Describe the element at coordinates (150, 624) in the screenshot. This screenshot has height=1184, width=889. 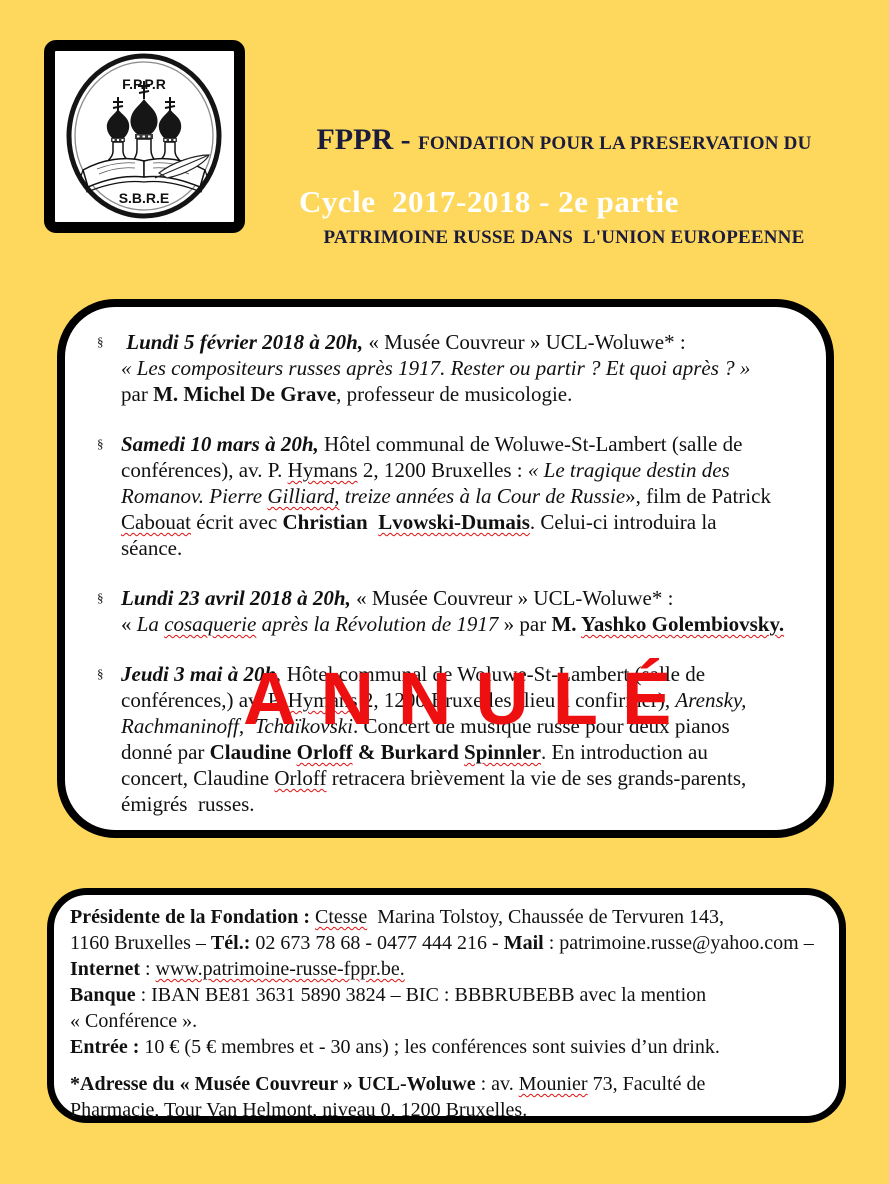
I see `text-segment: La` at that location.